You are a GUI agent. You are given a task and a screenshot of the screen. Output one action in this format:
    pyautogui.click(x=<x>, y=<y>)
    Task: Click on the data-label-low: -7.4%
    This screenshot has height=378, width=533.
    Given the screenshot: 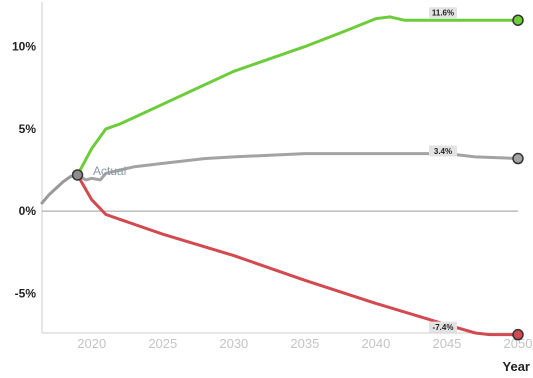 What is the action you would take?
    pyautogui.click(x=443, y=327)
    